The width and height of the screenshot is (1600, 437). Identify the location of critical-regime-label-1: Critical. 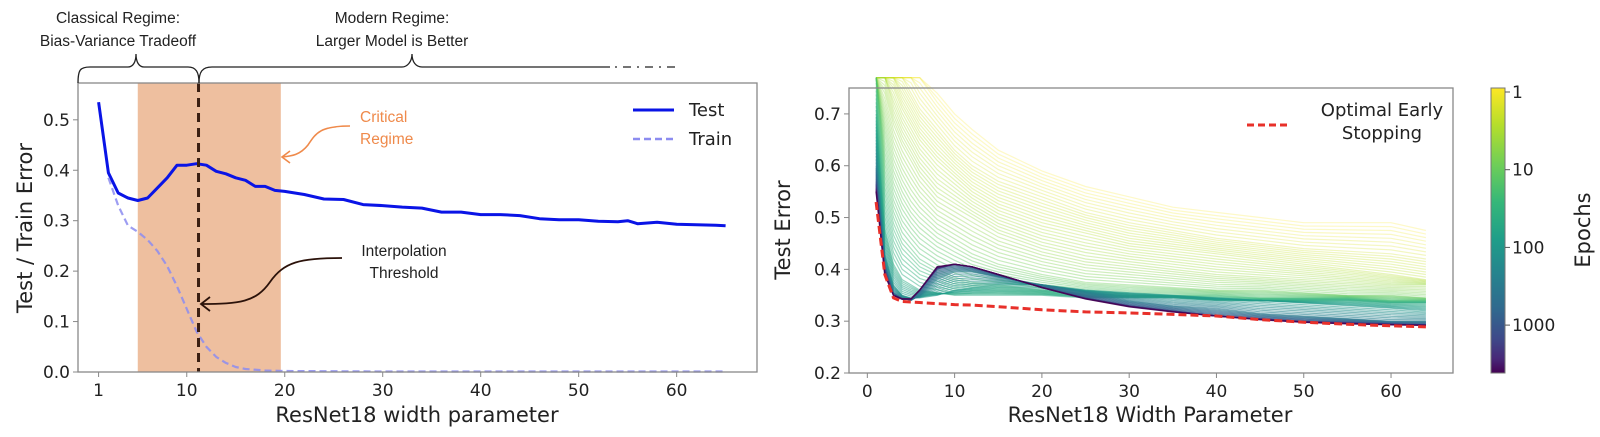
(383, 117).